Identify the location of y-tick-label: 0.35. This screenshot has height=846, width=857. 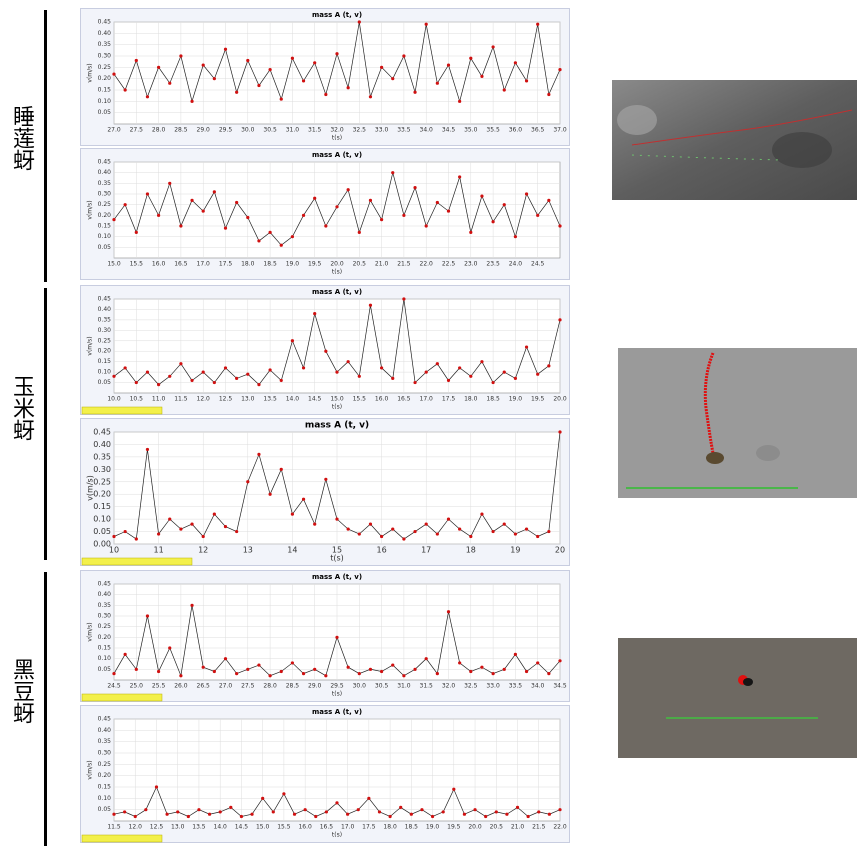
(102, 456).